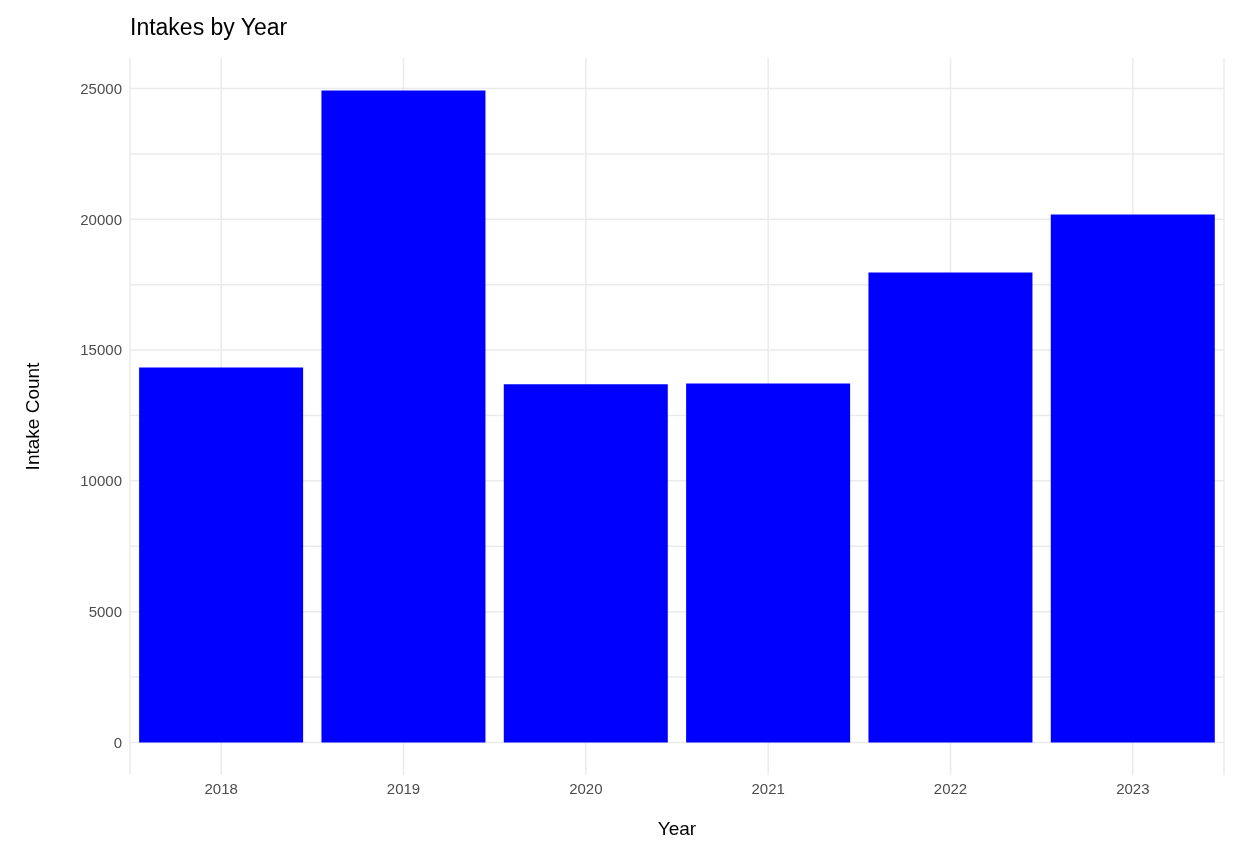 The image size is (1238, 843). I want to click on y-tick-label: 20000, so click(101, 219).